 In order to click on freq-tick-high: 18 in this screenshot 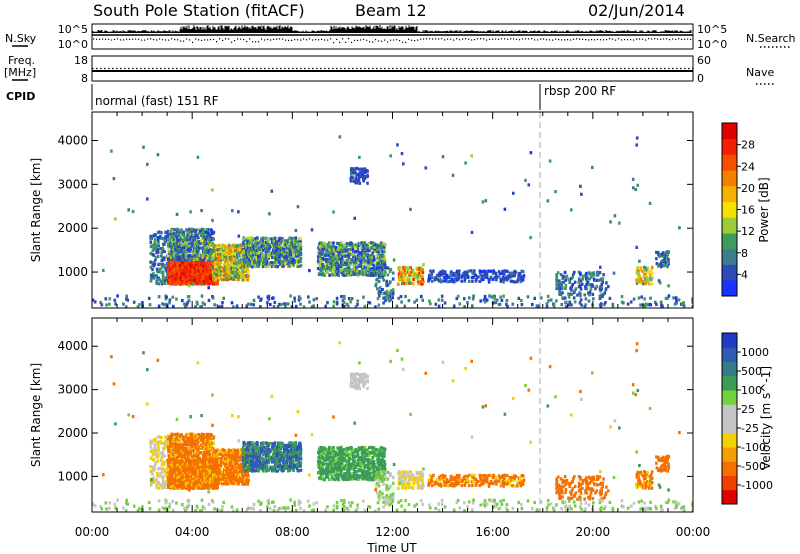, I will do `click(81, 60)`.